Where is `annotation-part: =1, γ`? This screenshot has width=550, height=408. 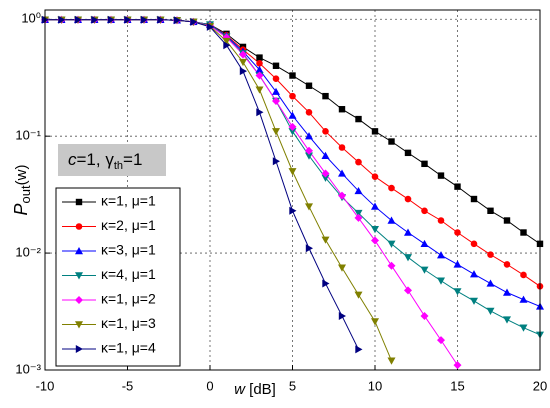 annotation-part: =1, γ is located at coordinates (96, 159).